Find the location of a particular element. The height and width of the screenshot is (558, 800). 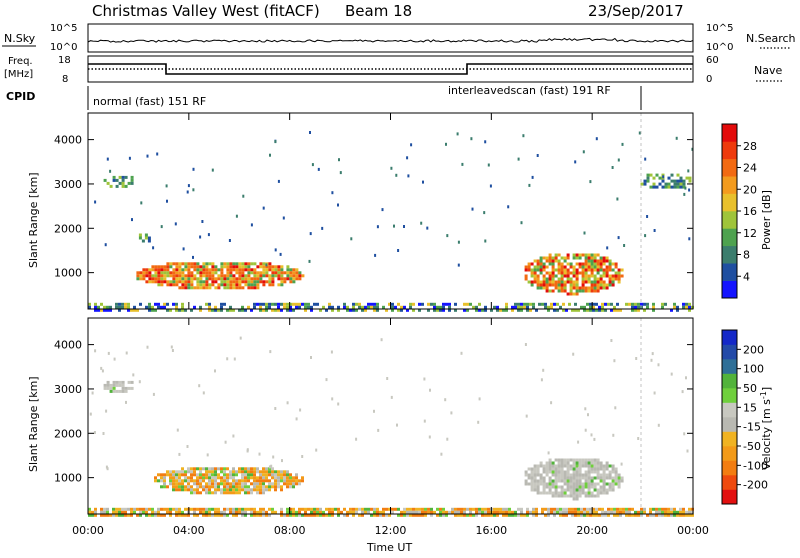

xtick-label: 20:00 is located at coordinates (592, 530).